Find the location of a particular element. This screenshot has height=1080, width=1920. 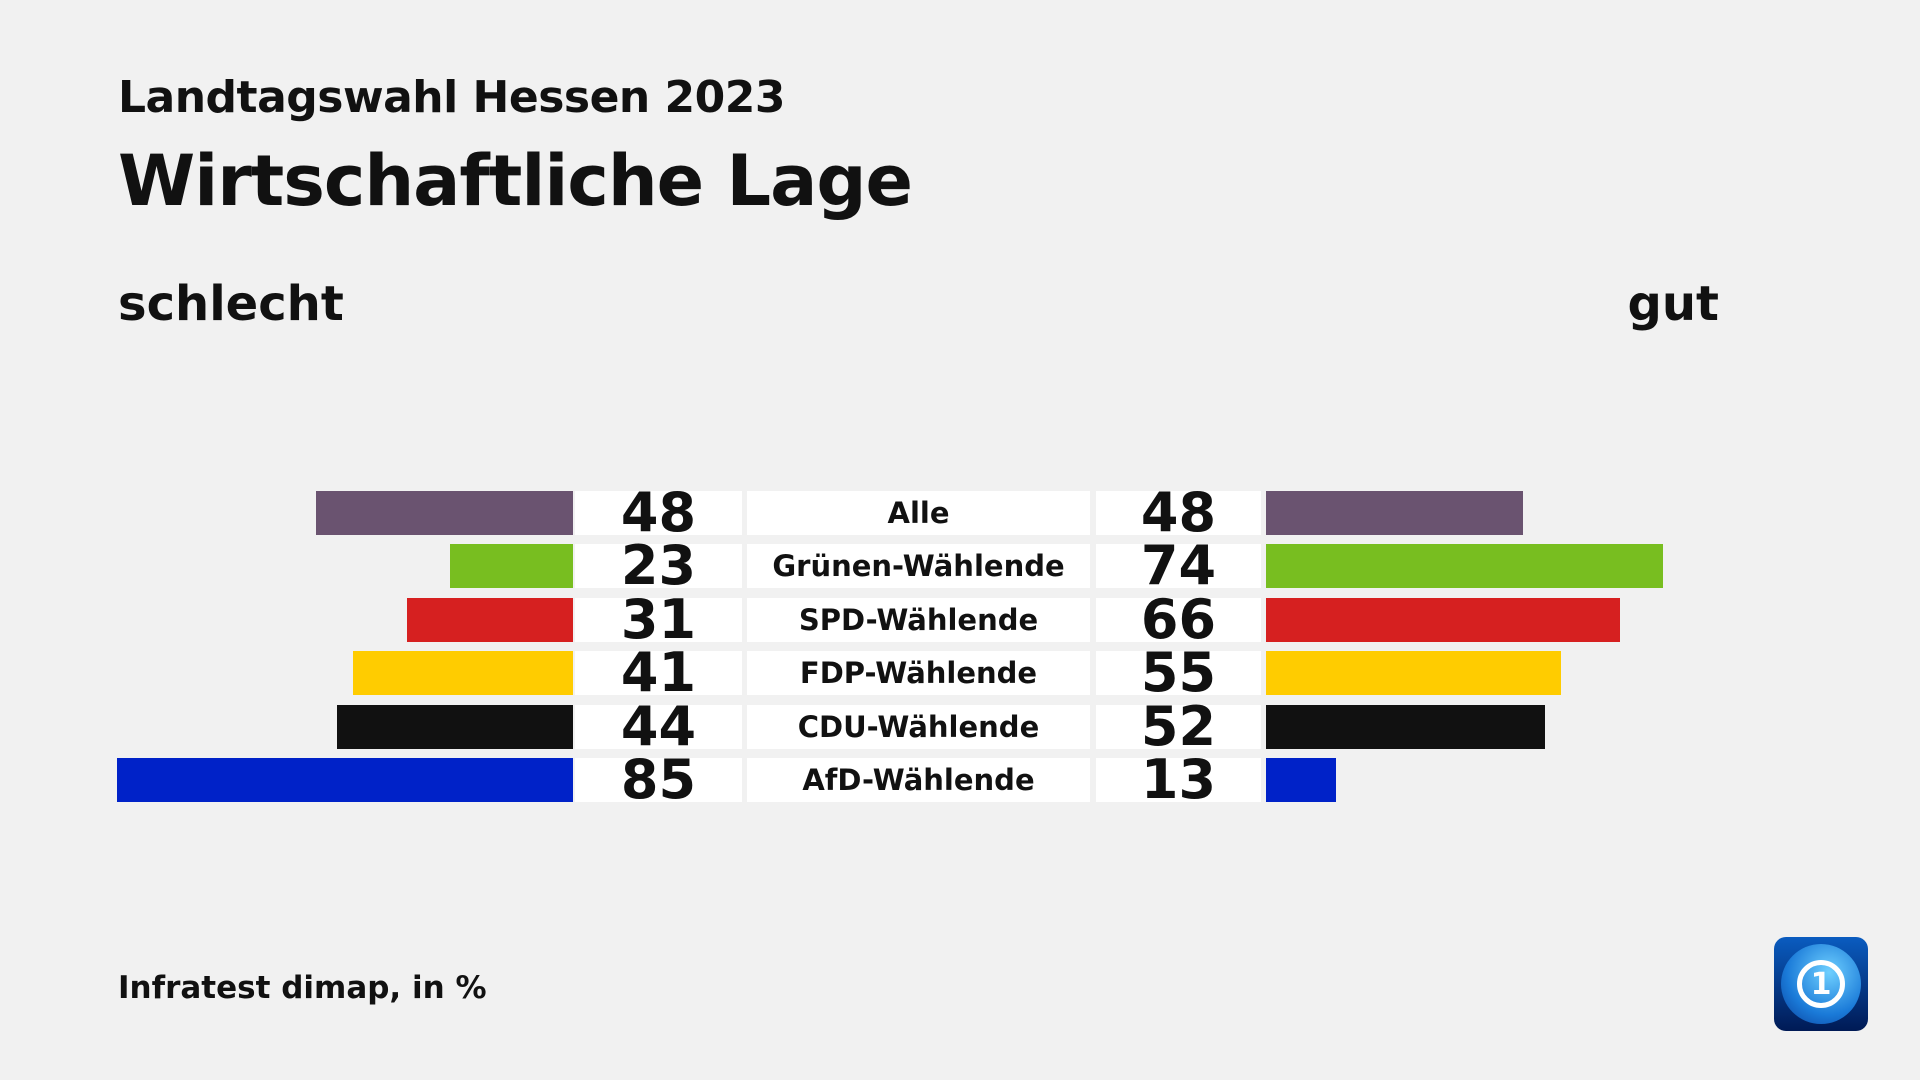

value-label-schlecht: 48 is located at coordinates (658, 512).